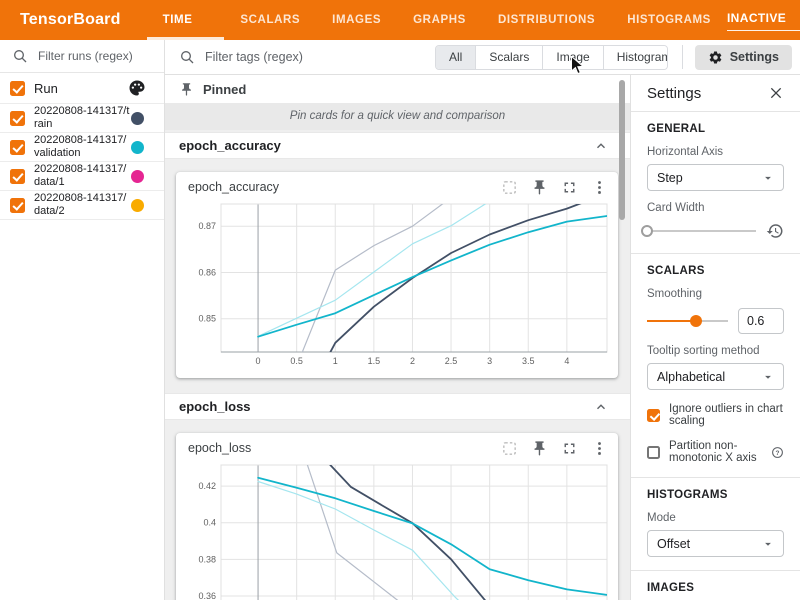 The height and width of the screenshot is (600, 800). What do you see at coordinates (634, 57) in the screenshot?
I see `filter-histogram-button: Histogram` at bounding box center [634, 57].